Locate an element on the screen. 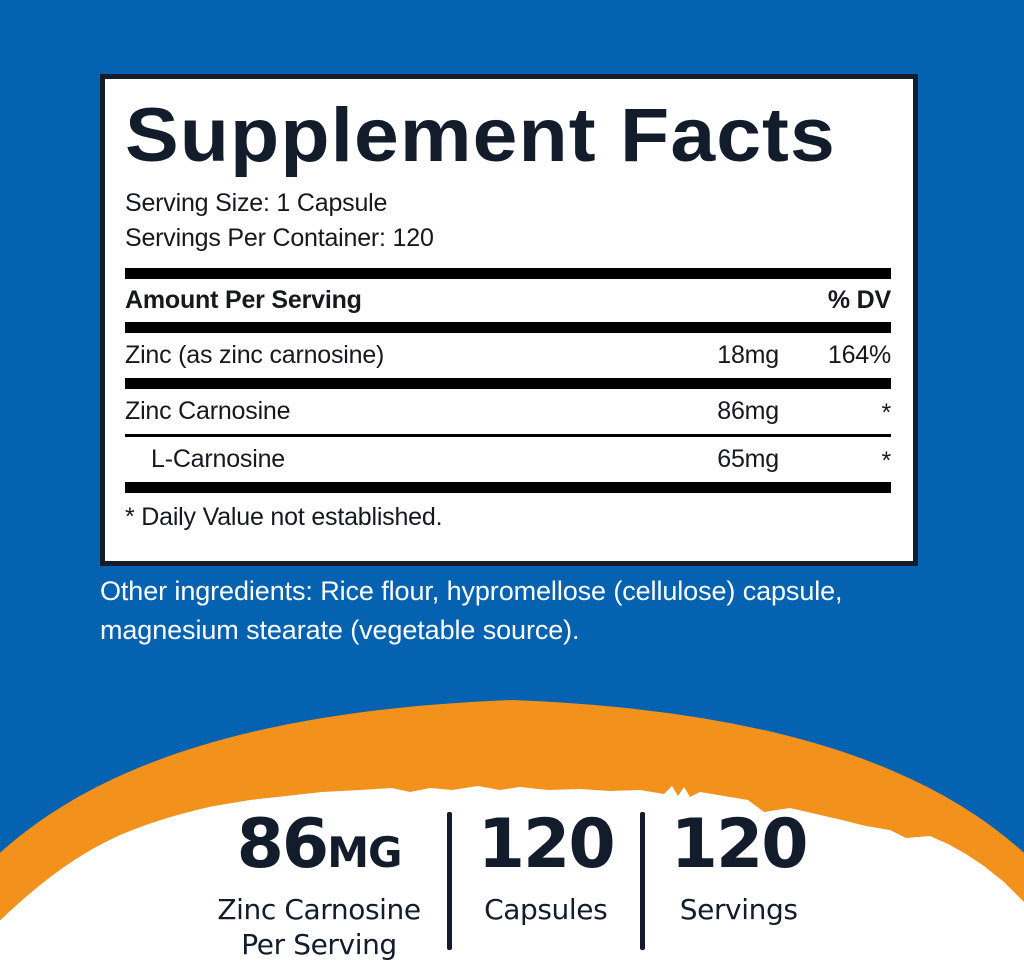 Image resolution: width=1024 pixels, height=978 pixels. stat-servings: 120 Servings is located at coordinates (739, 867).